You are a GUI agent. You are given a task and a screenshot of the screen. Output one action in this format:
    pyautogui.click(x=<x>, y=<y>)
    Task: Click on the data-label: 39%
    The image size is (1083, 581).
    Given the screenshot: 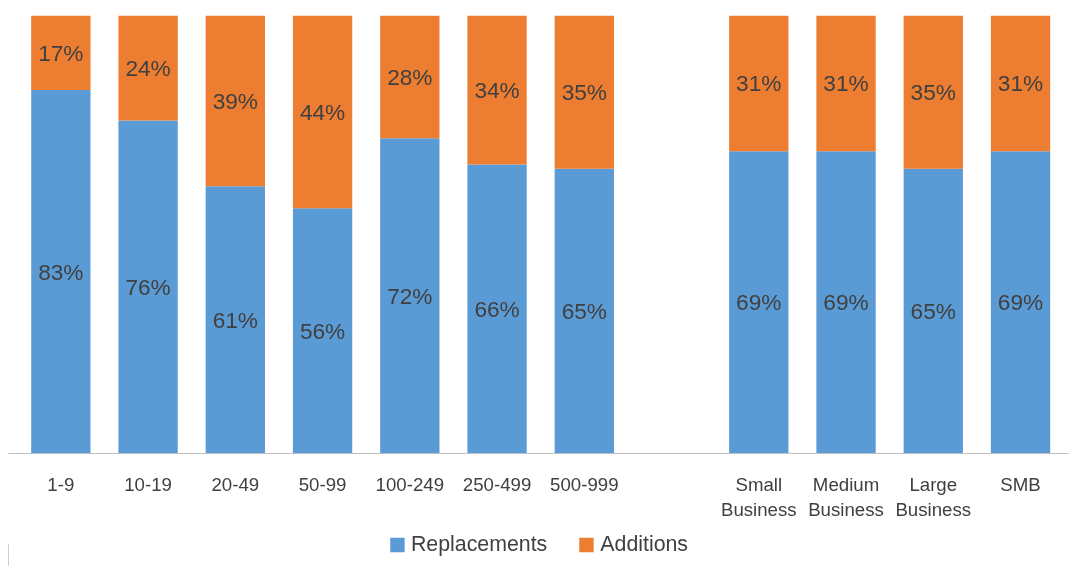 What is the action you would take?
    pyautogui.click(x=235, y=100)
    